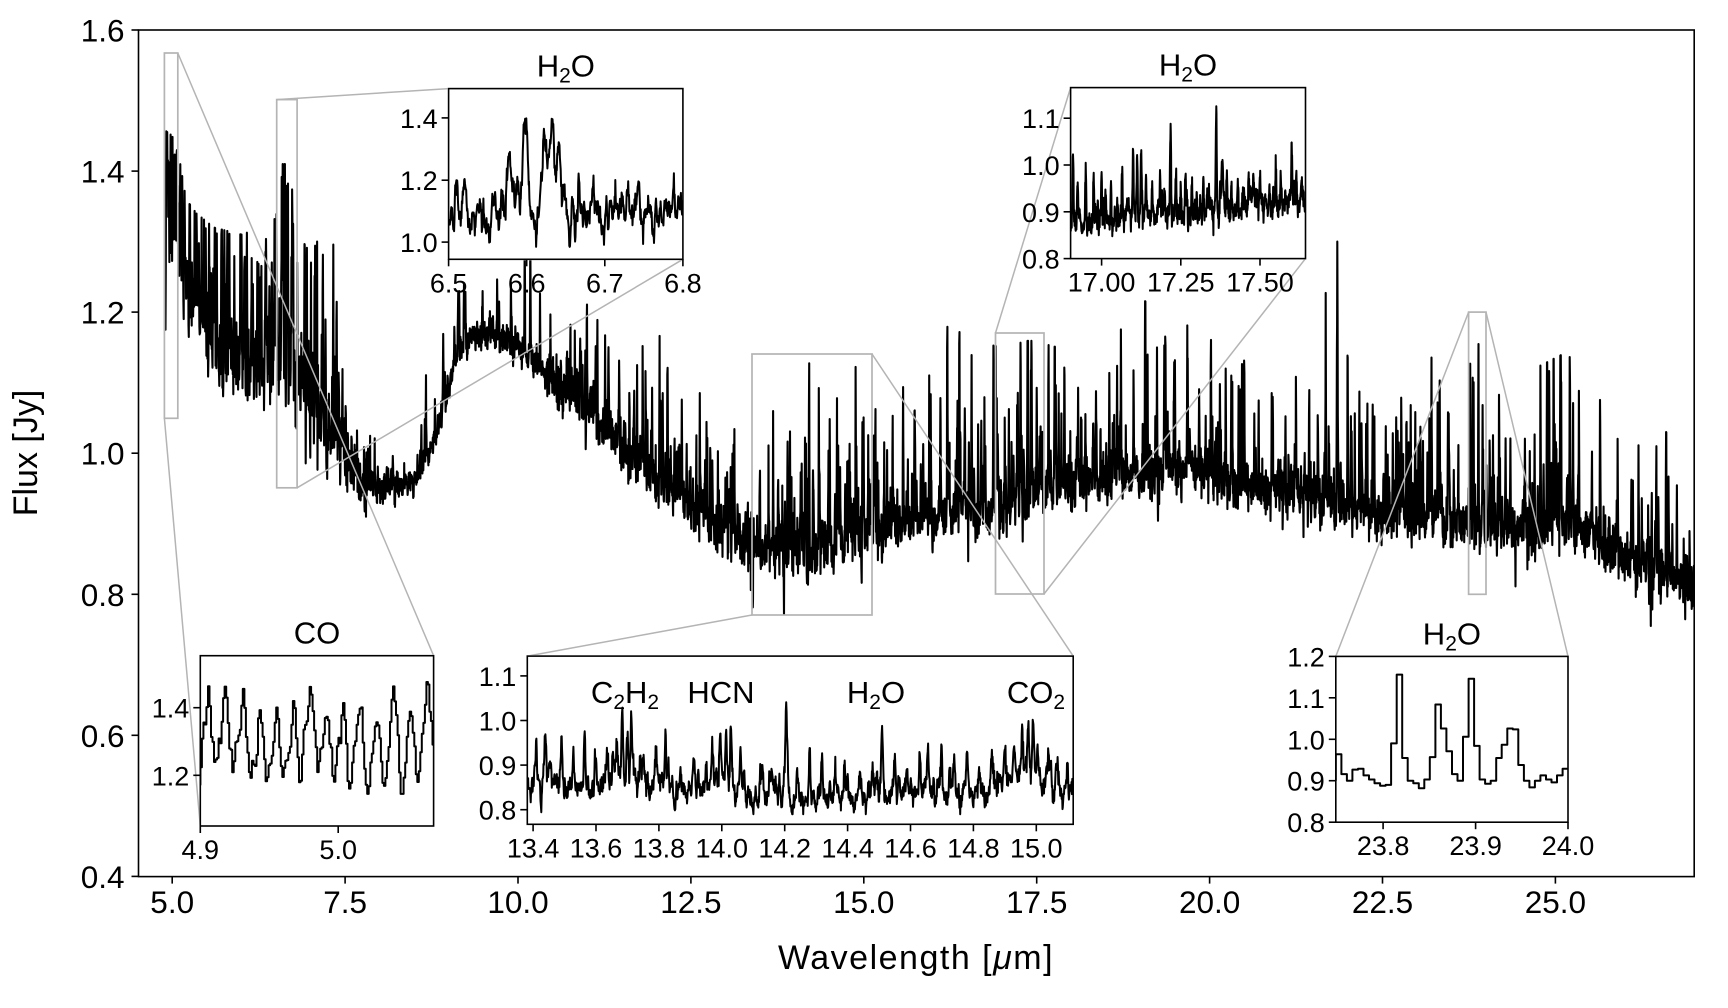 This screenshot has width=1728, height=1008. What do you see at coordinates (1036, 902) in the screenshot?
I see `svg-text: 17.5` at bounding box center [1036, 902].